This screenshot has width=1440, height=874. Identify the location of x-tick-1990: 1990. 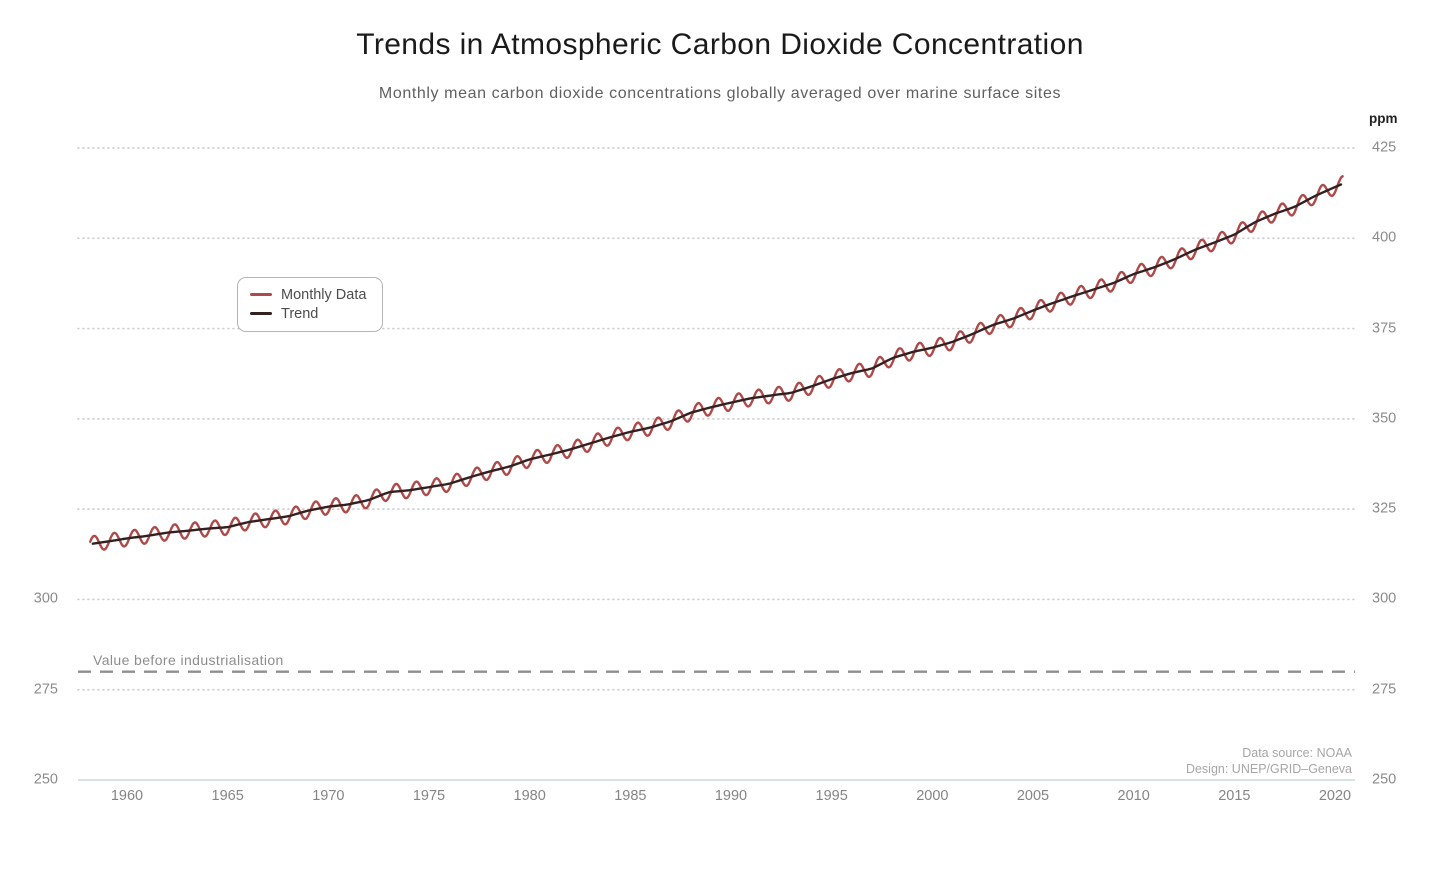
(731, 796).